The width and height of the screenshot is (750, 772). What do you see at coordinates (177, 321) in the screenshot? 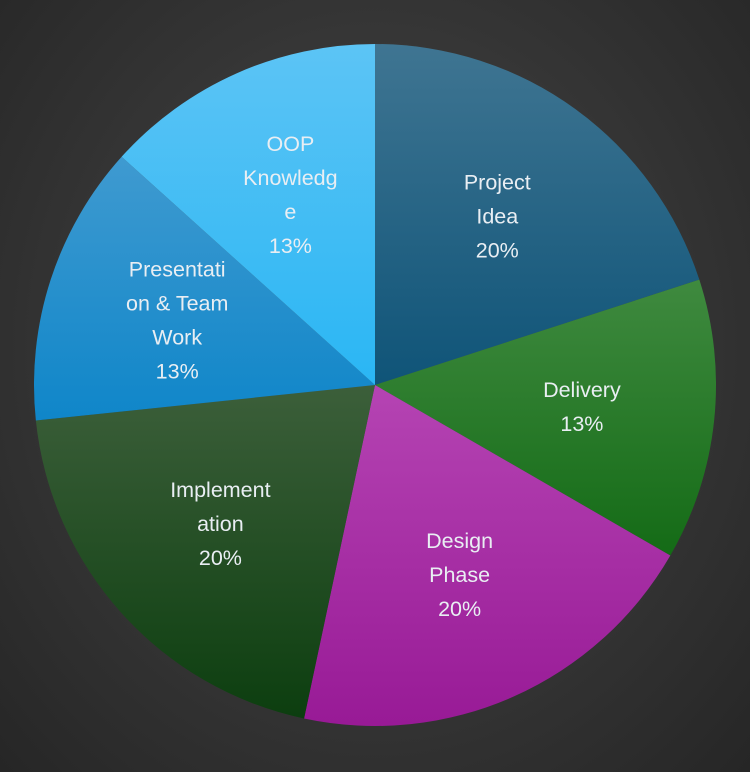
I see `slice-label-4: Presentati on & Team Work 13%` at bounding box center [177, 321].